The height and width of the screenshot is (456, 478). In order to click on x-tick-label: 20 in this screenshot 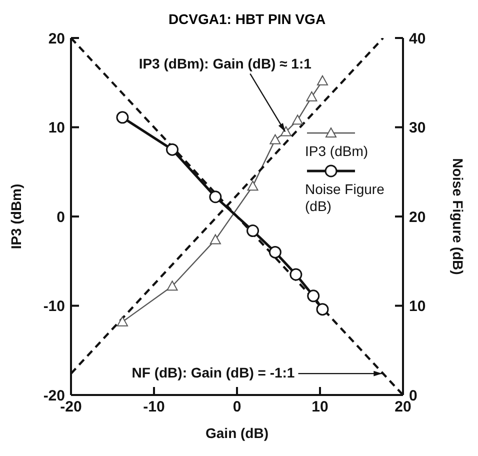, I will do `click(403, 407)`.